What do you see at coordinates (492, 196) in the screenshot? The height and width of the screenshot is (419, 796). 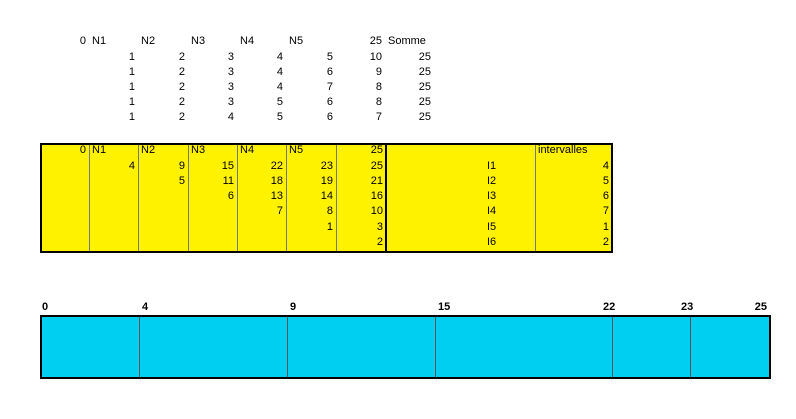 I see `text-cell: I3` at bounding box center [492, 196].